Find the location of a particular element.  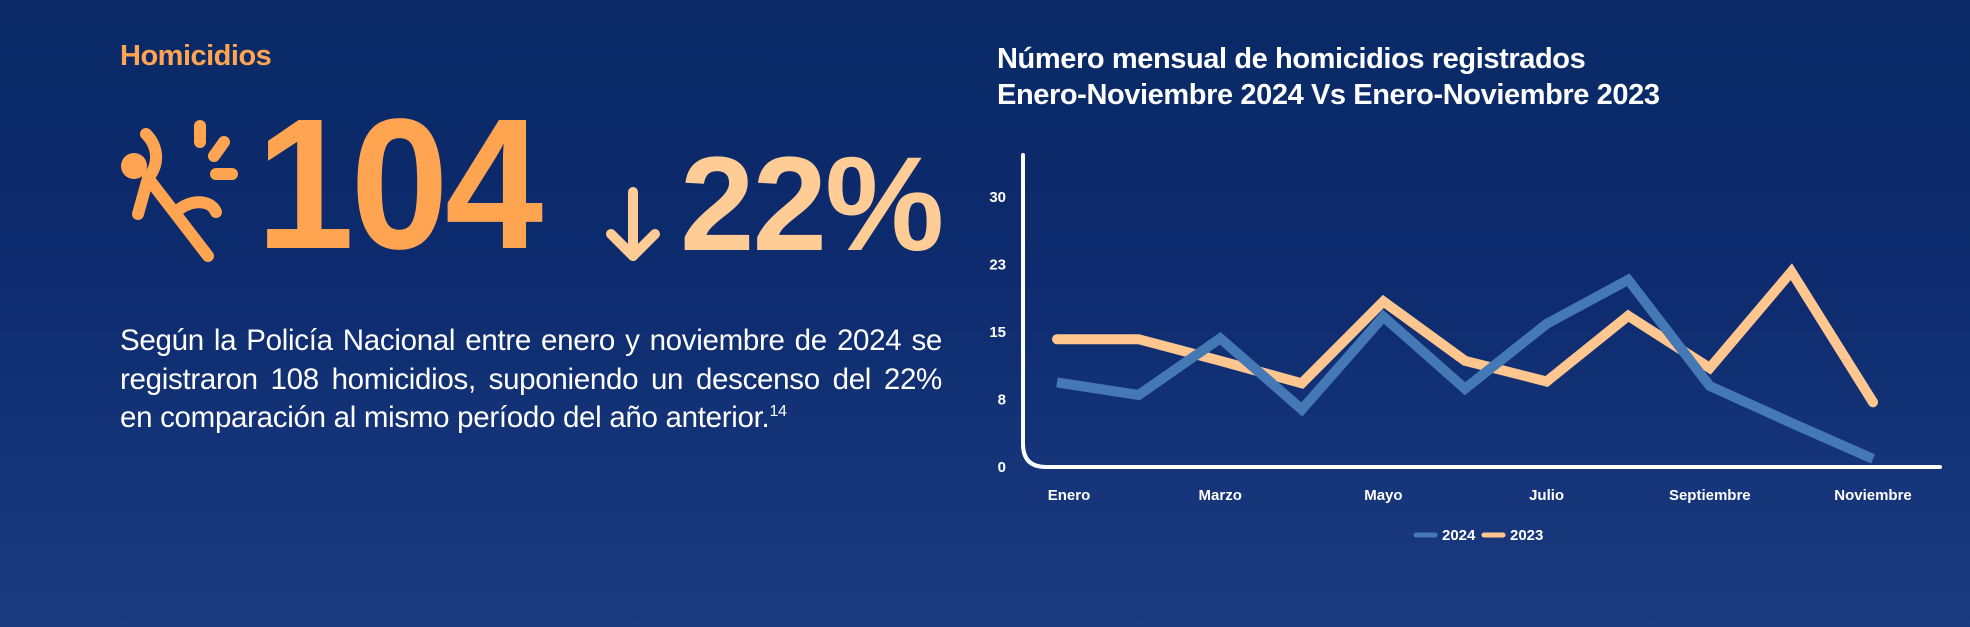

y-tick-label: 23 is located at coordinates (997, 265).